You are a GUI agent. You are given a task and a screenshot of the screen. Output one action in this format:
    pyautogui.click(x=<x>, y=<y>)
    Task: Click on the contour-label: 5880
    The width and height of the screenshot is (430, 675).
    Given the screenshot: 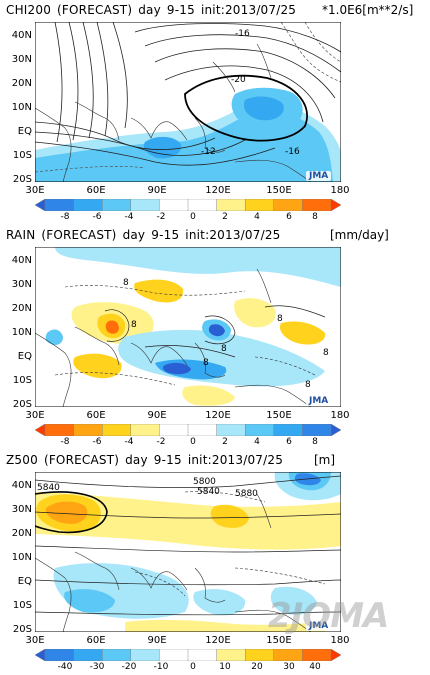 What is the action you would take?
    pyautogui.click(x=246, y=494)
    